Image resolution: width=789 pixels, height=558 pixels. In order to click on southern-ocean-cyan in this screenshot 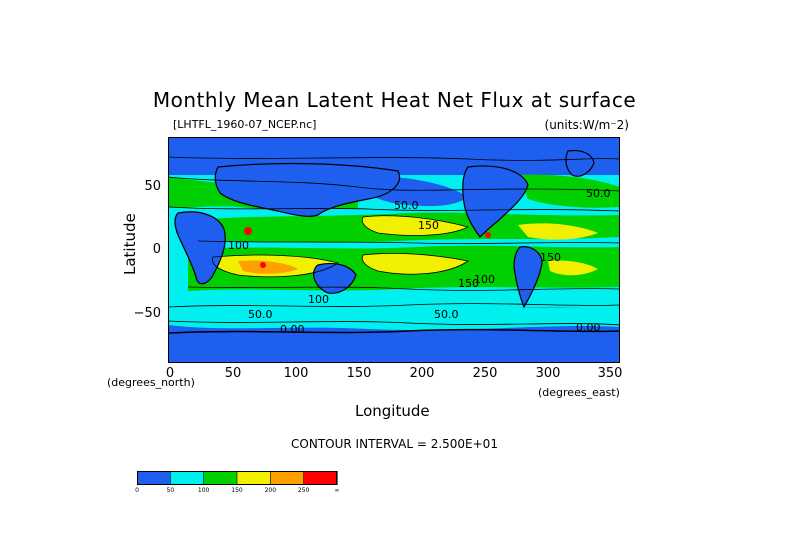, I will do `click(394, 315)`.